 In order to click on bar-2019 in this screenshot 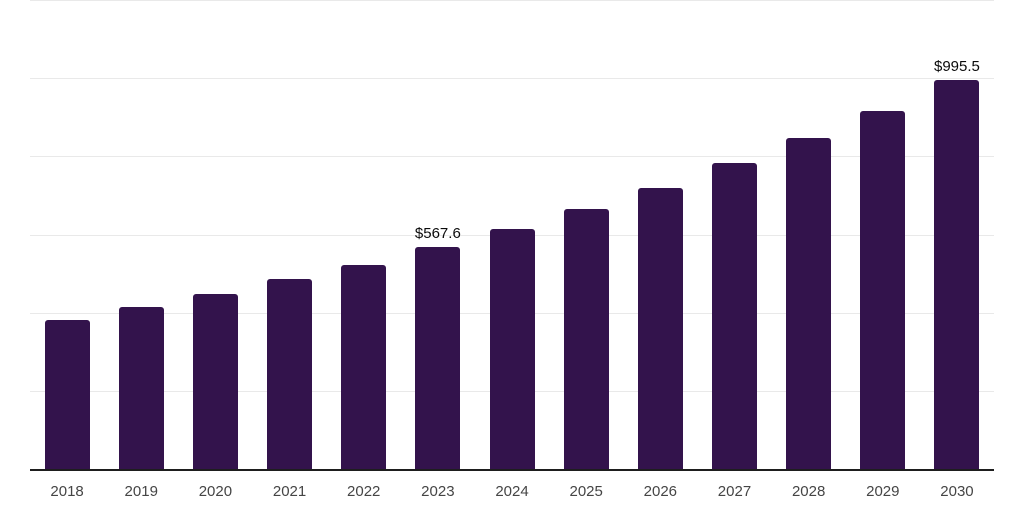, I will do `click(141, 387)`.